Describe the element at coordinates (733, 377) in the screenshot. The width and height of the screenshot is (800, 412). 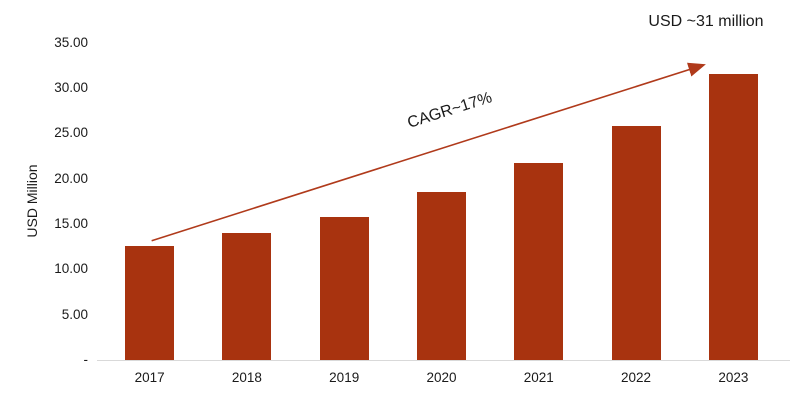
I see `x-tick-label-2023: 2023` at that location.